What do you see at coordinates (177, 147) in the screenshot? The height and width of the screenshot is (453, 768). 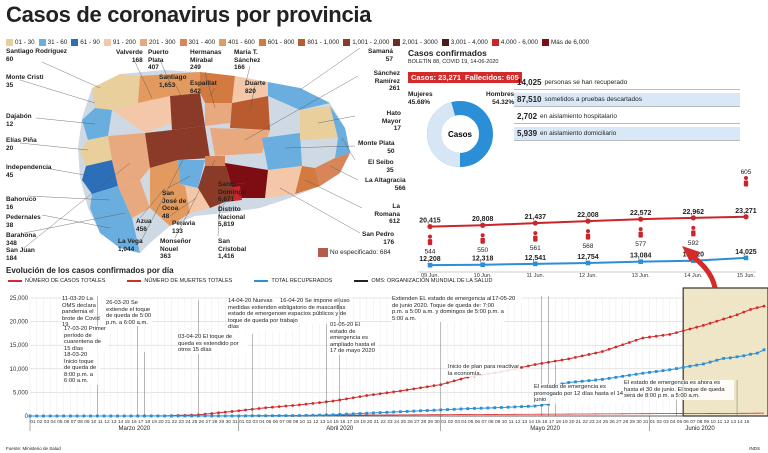 I see `region-lavega` at bounding box center [177, 147].